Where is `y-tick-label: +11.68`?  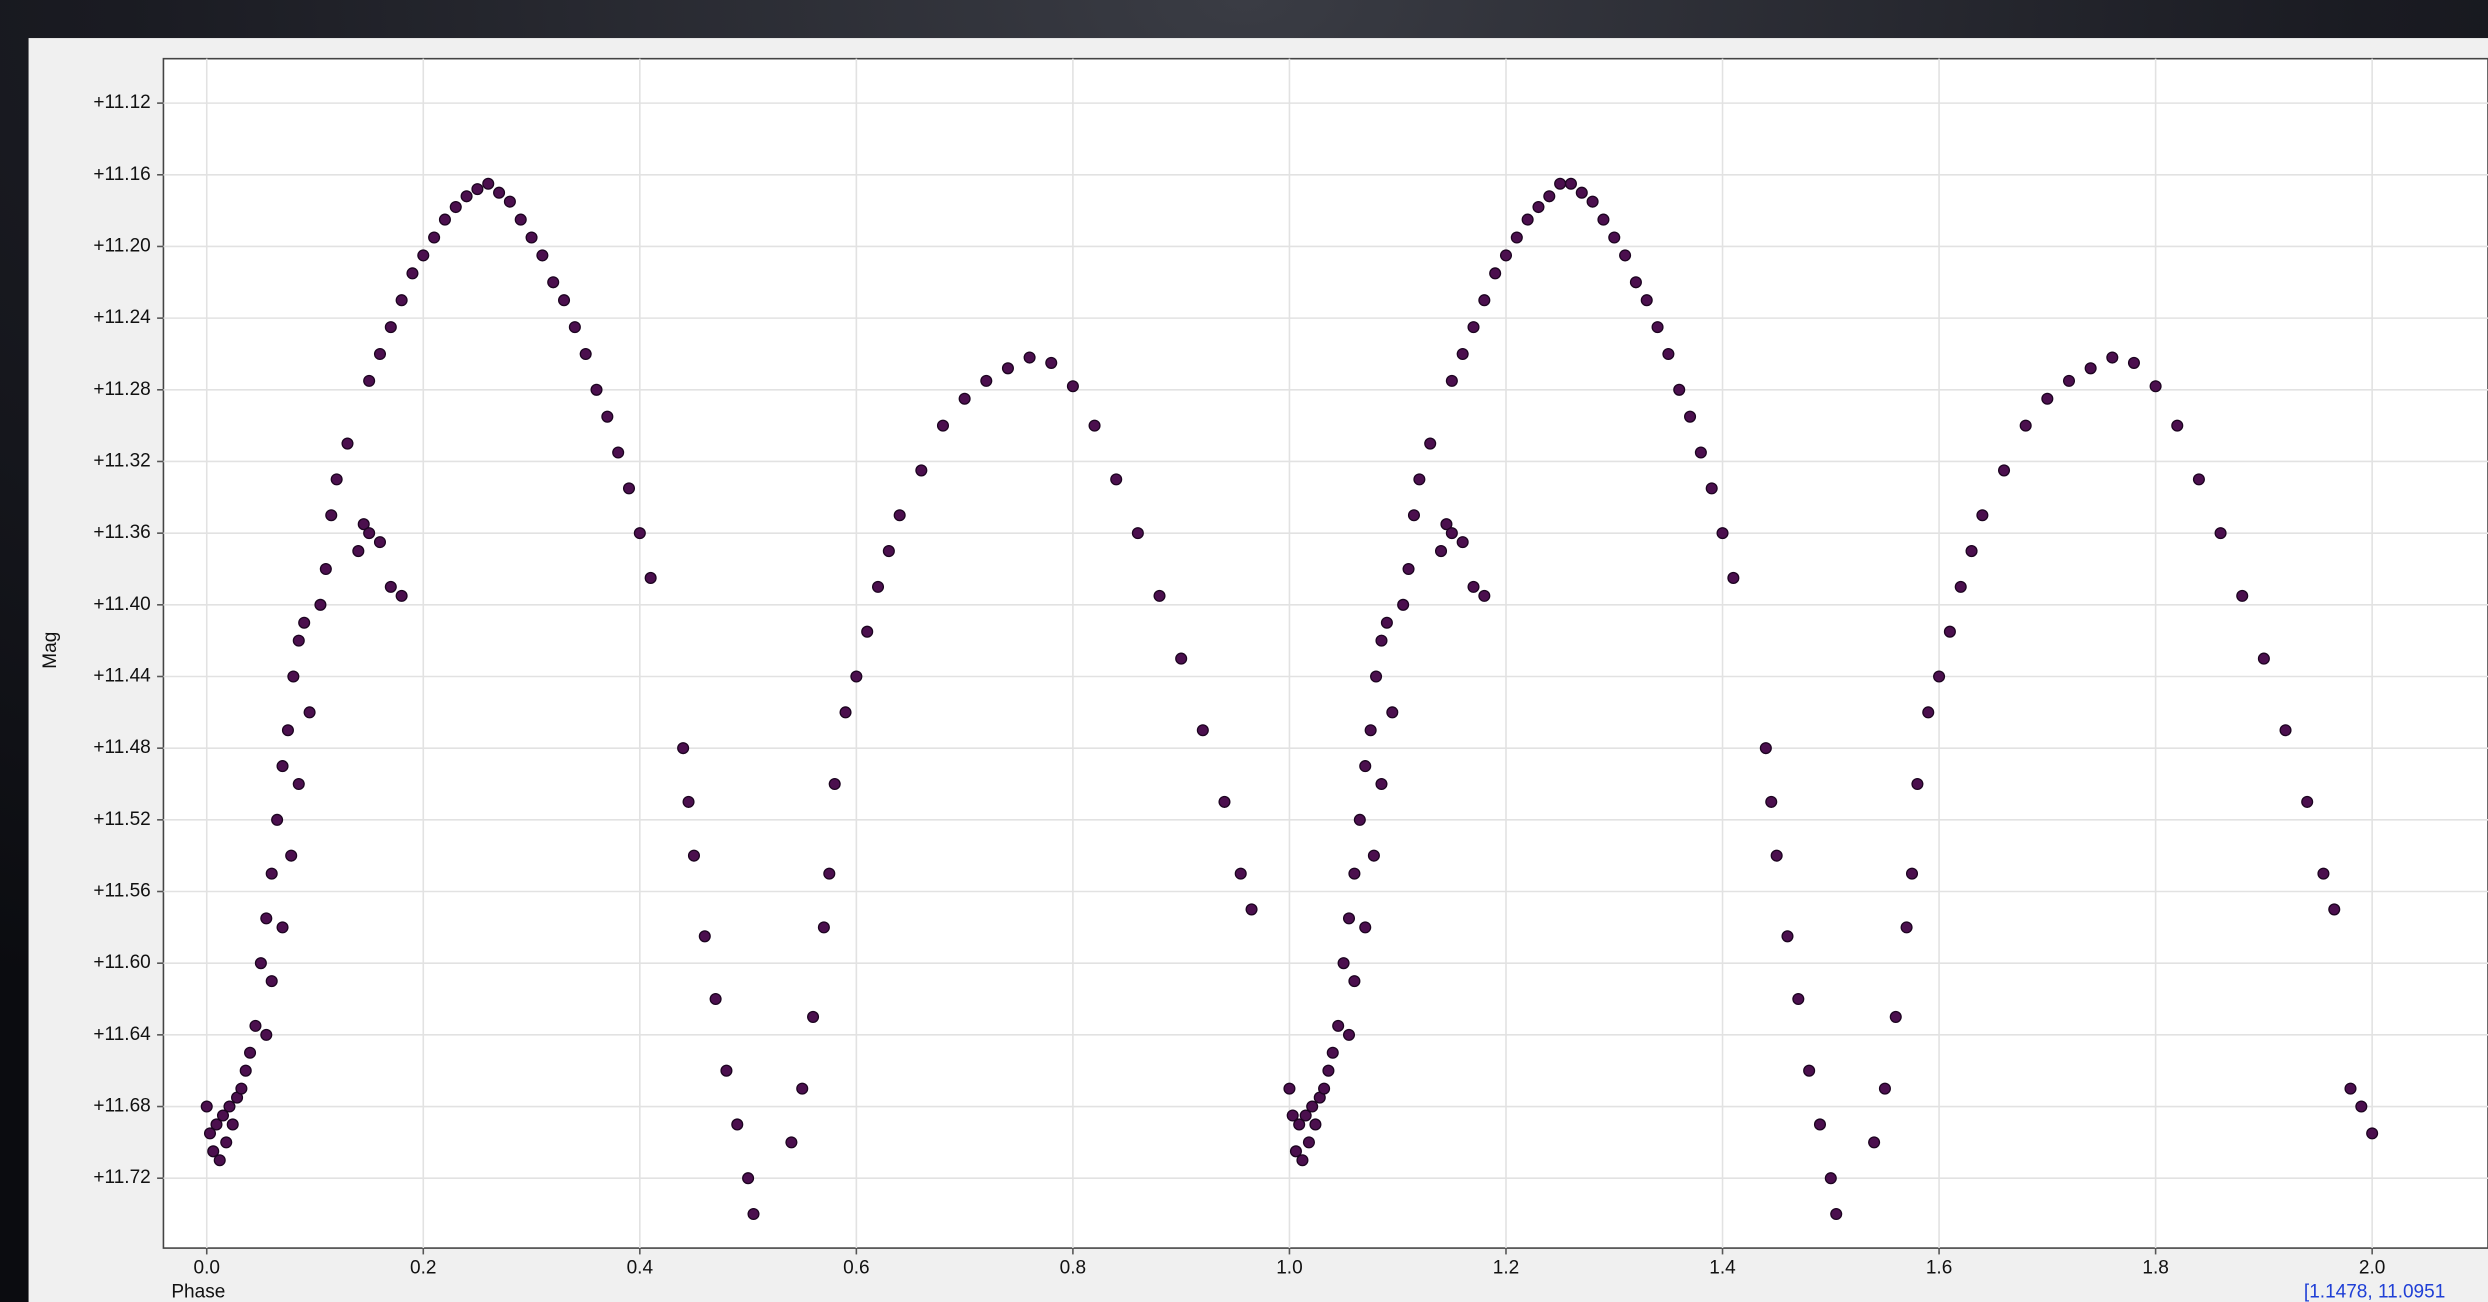
y-tick-label: +11.68 is located at coordinates (121, 1106).